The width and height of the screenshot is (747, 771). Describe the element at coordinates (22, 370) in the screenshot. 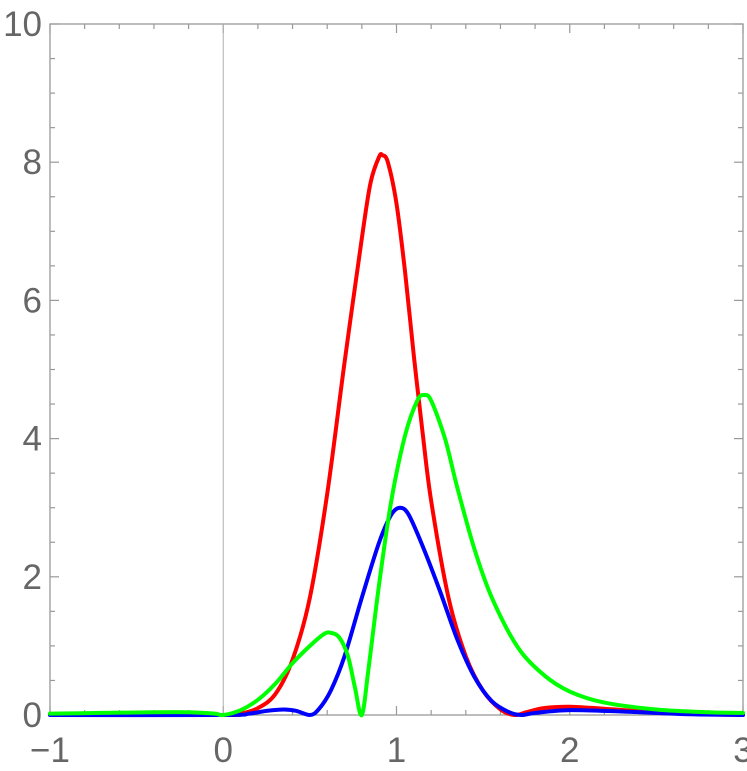

I see `y-tick-labels: 0 2 4 6 8 10` at that location.